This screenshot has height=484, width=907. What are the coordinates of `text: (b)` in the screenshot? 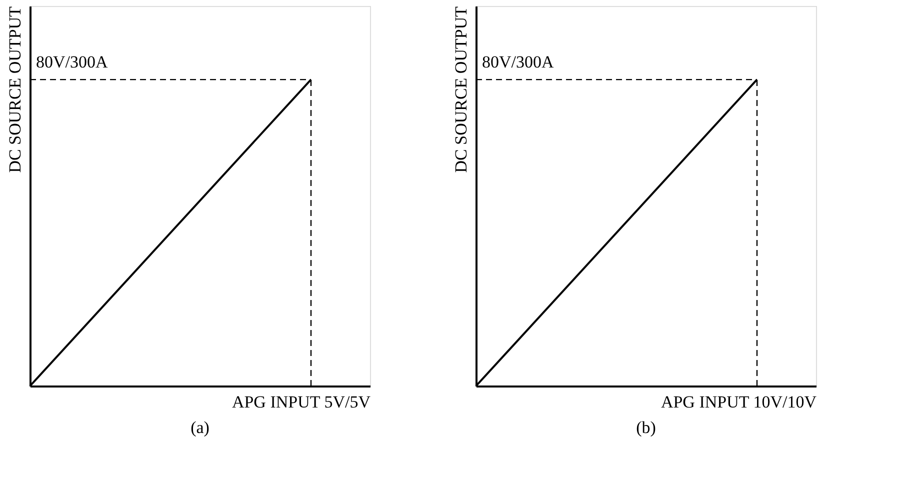 It's located at (646, 427).